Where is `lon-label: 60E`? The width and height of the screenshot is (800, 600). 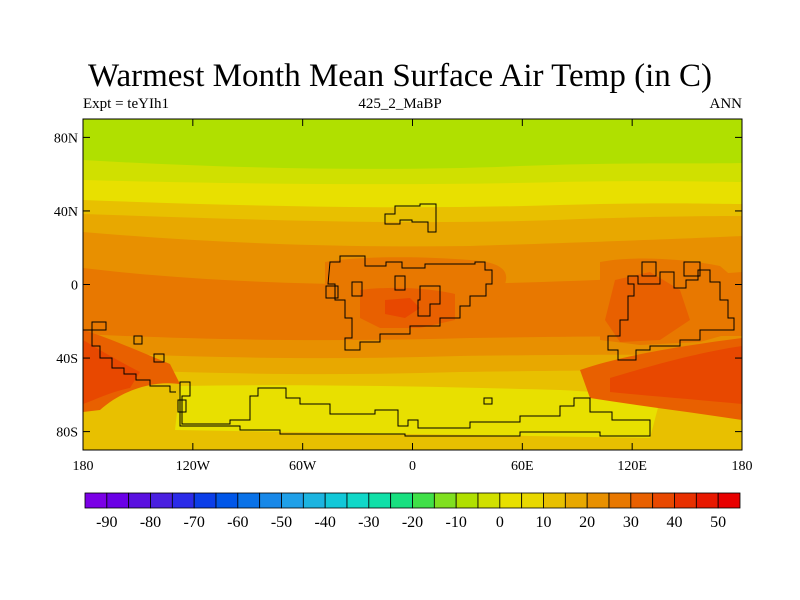
lon-label: 60E is located at coordinates (522, 466).